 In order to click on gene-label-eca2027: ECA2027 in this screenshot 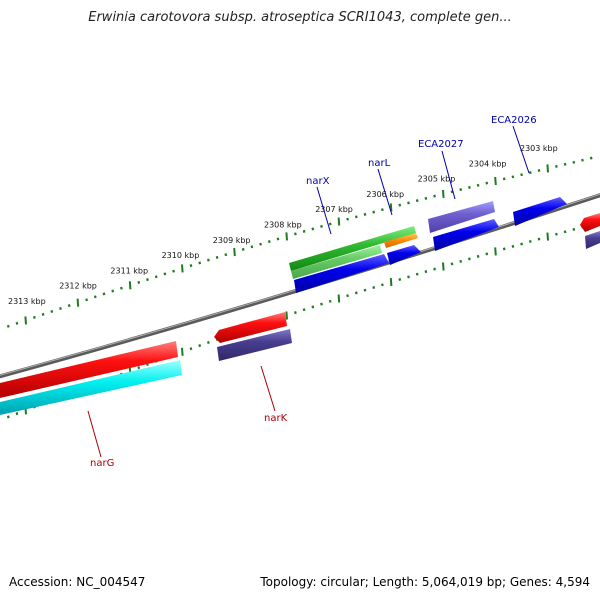, I will do `click(441, 144)`.